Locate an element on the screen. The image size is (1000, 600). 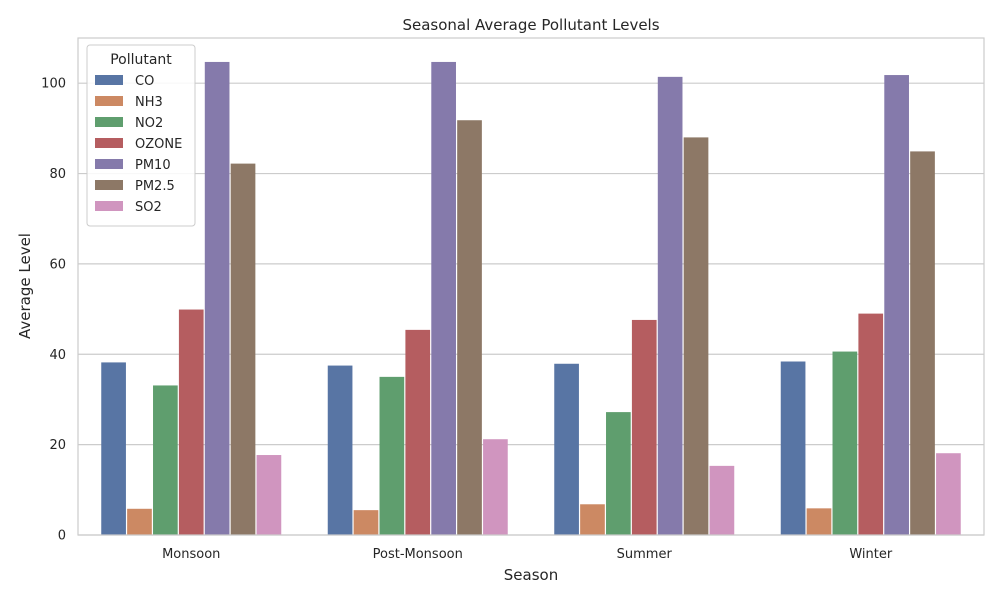
bar-co-winter is located at coordinates (793, 448).